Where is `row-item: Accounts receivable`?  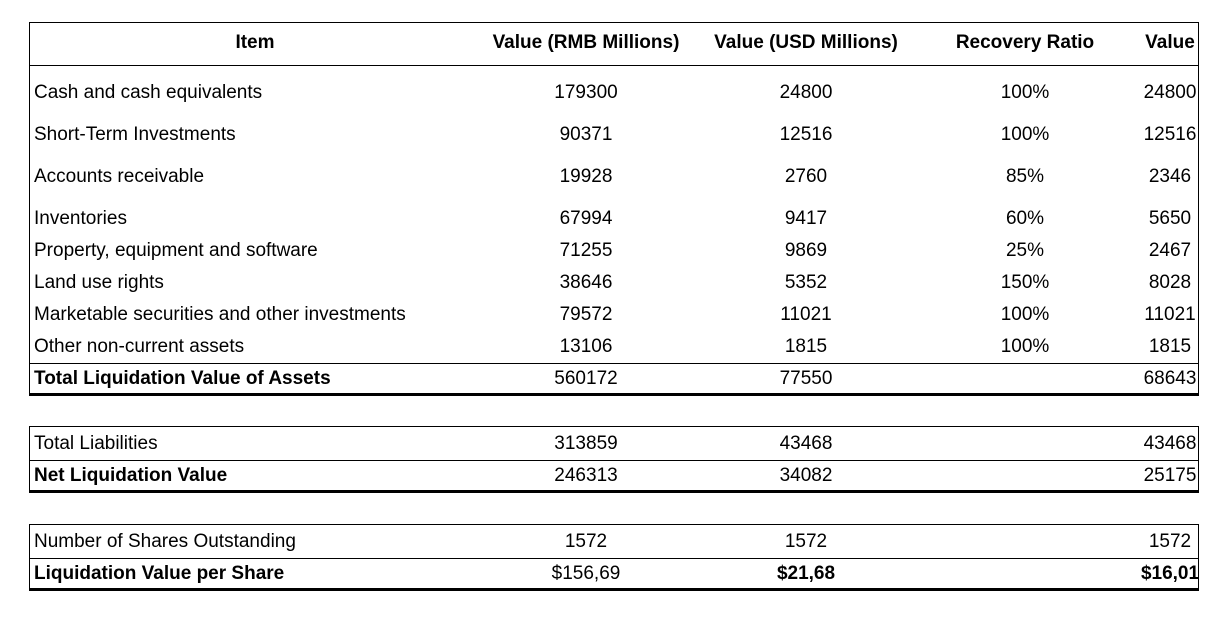
row-item: Accounts receivable is located at coordinates (119, 176).